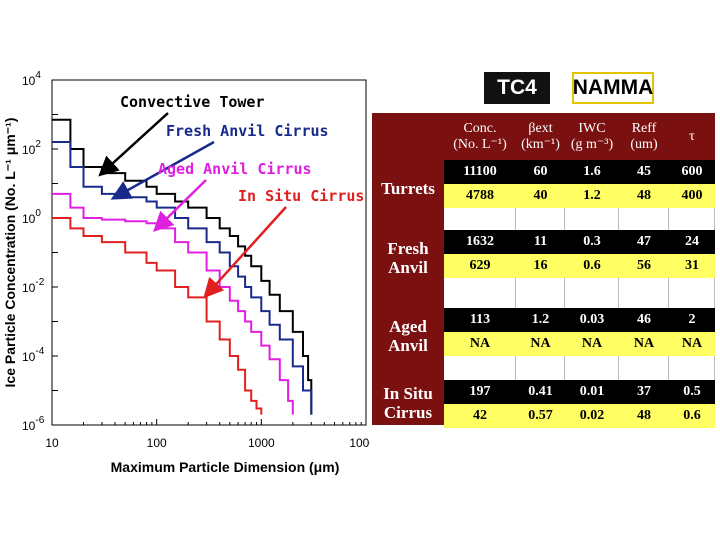  I want to click on y-tick-label: 10⁻⁴, so click(33, 355).